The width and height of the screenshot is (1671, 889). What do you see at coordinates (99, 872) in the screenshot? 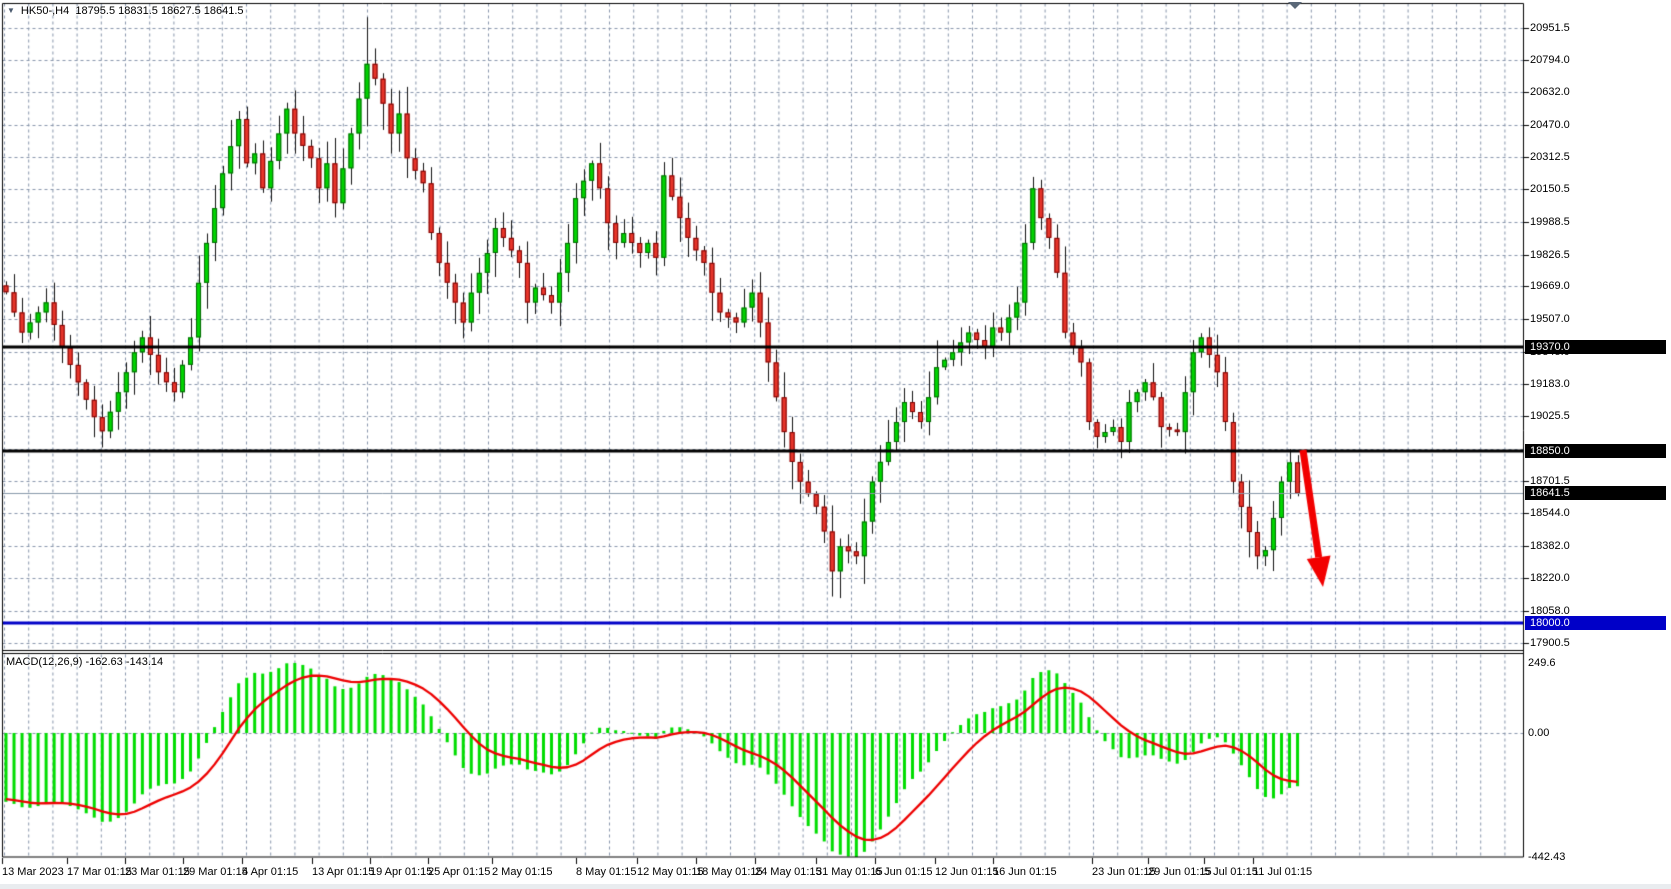
I see `time-axis-label: 17 Mar 01:15` at bounding box center [99, 872].